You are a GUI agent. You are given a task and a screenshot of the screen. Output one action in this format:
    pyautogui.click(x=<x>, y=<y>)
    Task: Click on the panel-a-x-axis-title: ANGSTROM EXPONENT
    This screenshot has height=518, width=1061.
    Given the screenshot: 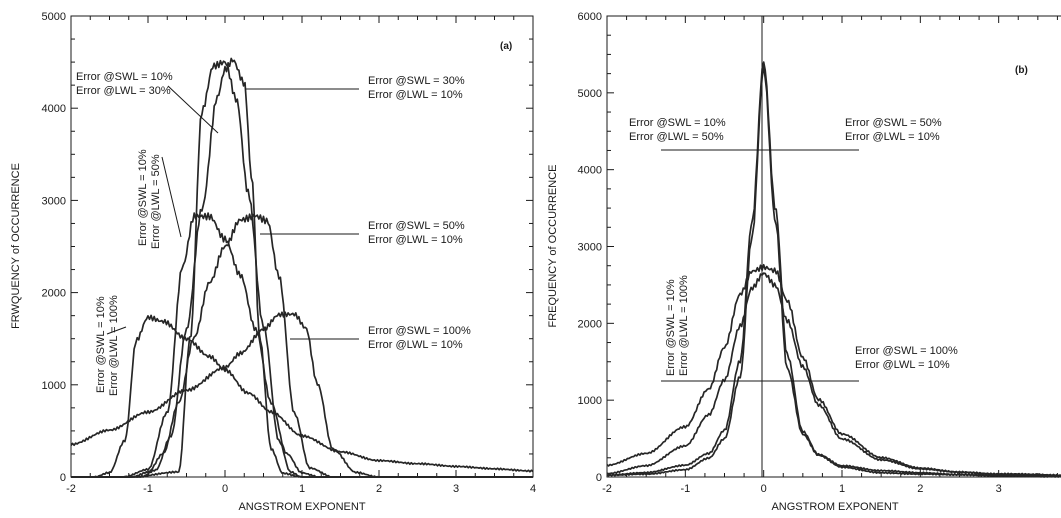 What is the action you would take?
    pyautogui.click(x=301, y=507)
    